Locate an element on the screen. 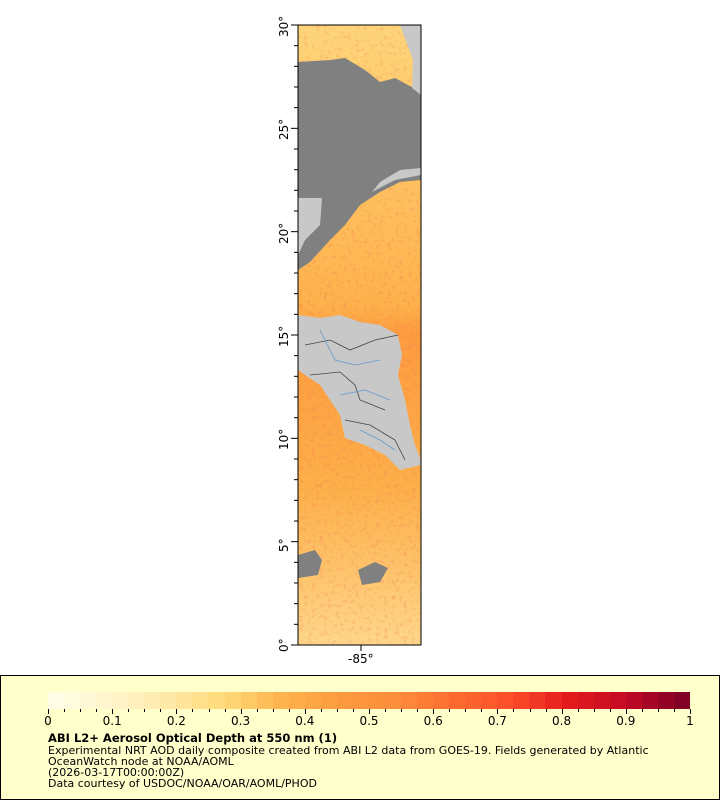  land-cuba is located at coordinates (396, 180).